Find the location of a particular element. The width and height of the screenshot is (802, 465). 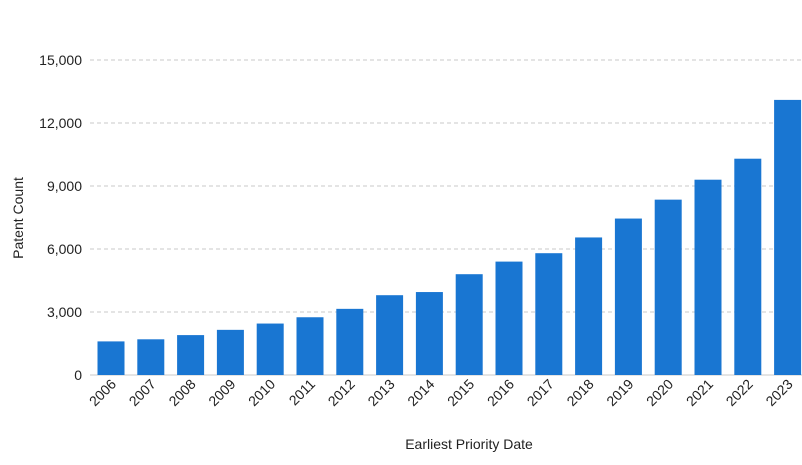

x-axis-title: Earliest Priority Date is located at coordinates (469, 444).